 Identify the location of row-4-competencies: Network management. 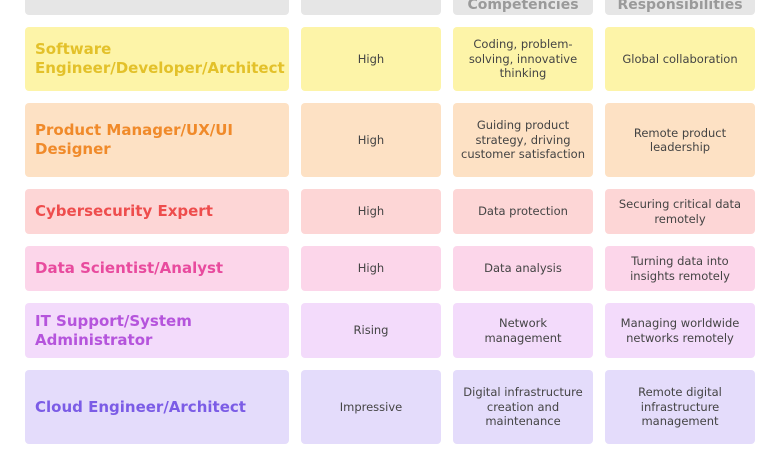
(523, 330).